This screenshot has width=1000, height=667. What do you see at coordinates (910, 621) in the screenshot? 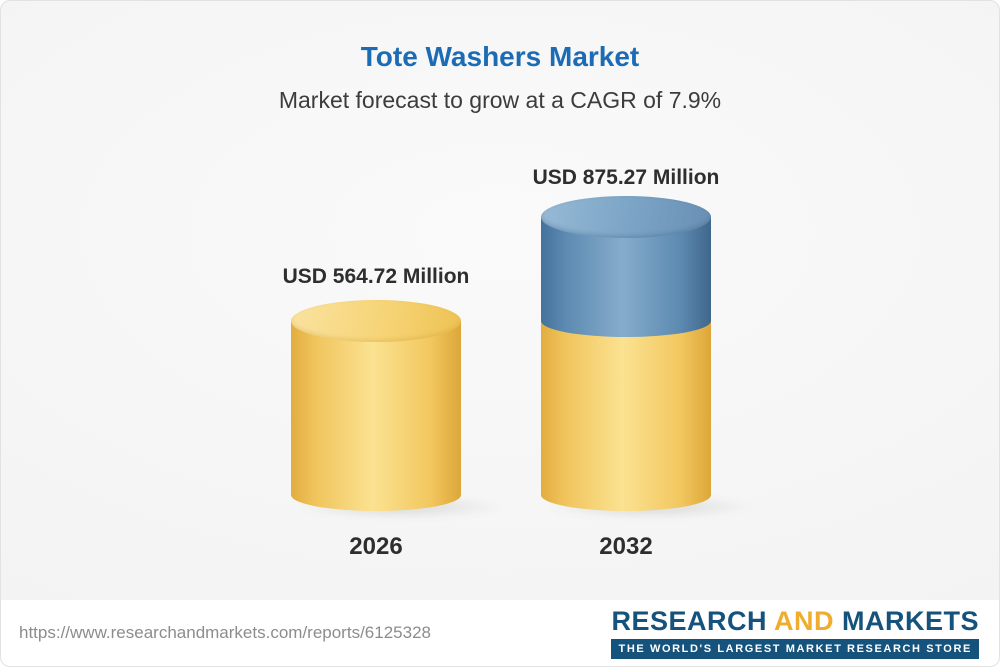
I see `logo-word-markets: MARKETS` at bounding box center [910, 621].